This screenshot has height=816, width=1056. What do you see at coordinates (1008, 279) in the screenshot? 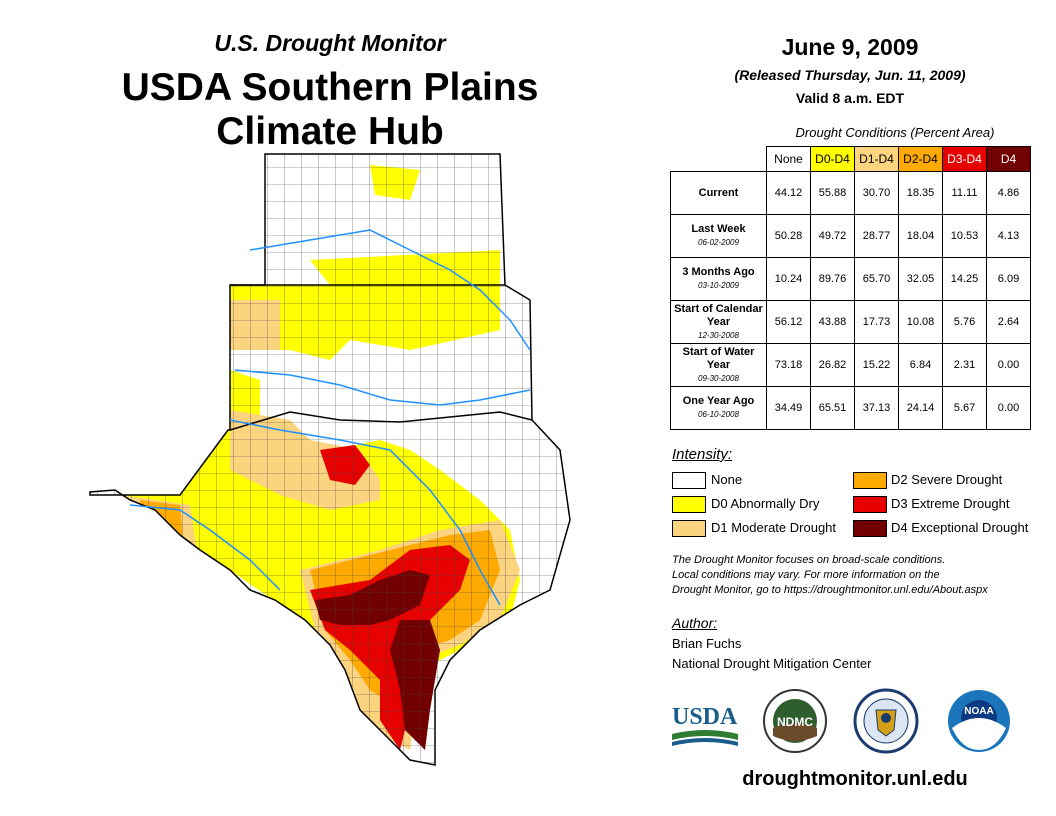
I see `table-cell: 6.09` at bounding box center [1008, 279].